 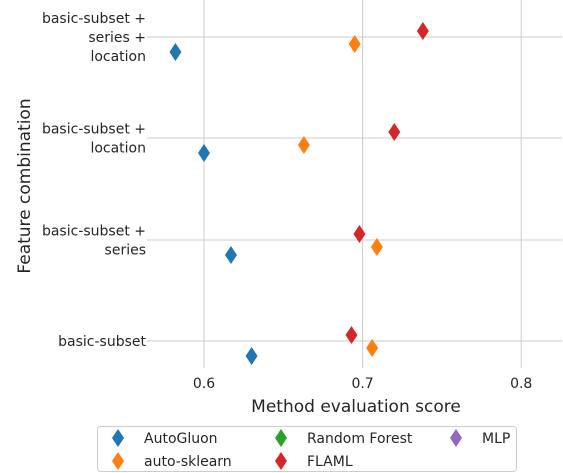 I want to click on x-tick-label: 0.7, so click(x=362, y=384).